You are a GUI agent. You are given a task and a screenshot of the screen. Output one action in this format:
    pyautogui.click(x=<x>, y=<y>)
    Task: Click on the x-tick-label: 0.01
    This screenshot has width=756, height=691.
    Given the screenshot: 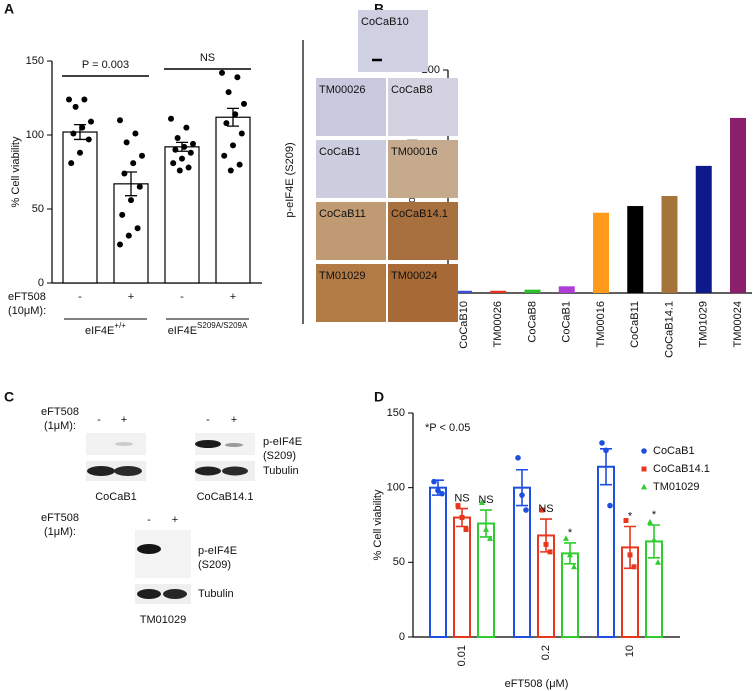 What is the action you would take?
    pyautogui.click(x=462, y=655)
    